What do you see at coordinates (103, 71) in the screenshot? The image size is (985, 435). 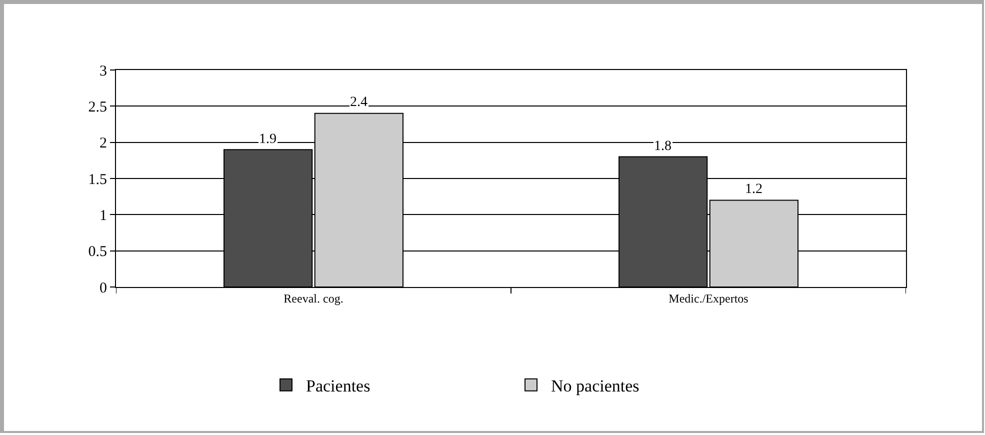 I see `y-tick-label: 3` at bounding box center [103, 71].